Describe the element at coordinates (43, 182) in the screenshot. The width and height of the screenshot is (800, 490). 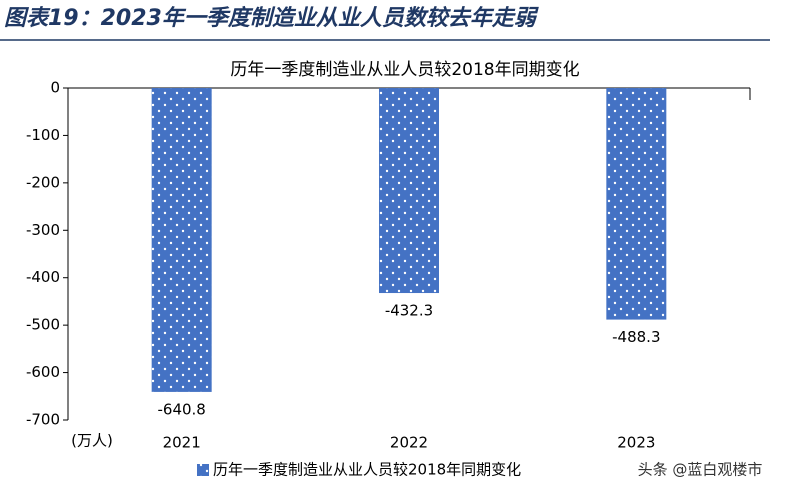
I see `y-tick-label: -200` at that location.